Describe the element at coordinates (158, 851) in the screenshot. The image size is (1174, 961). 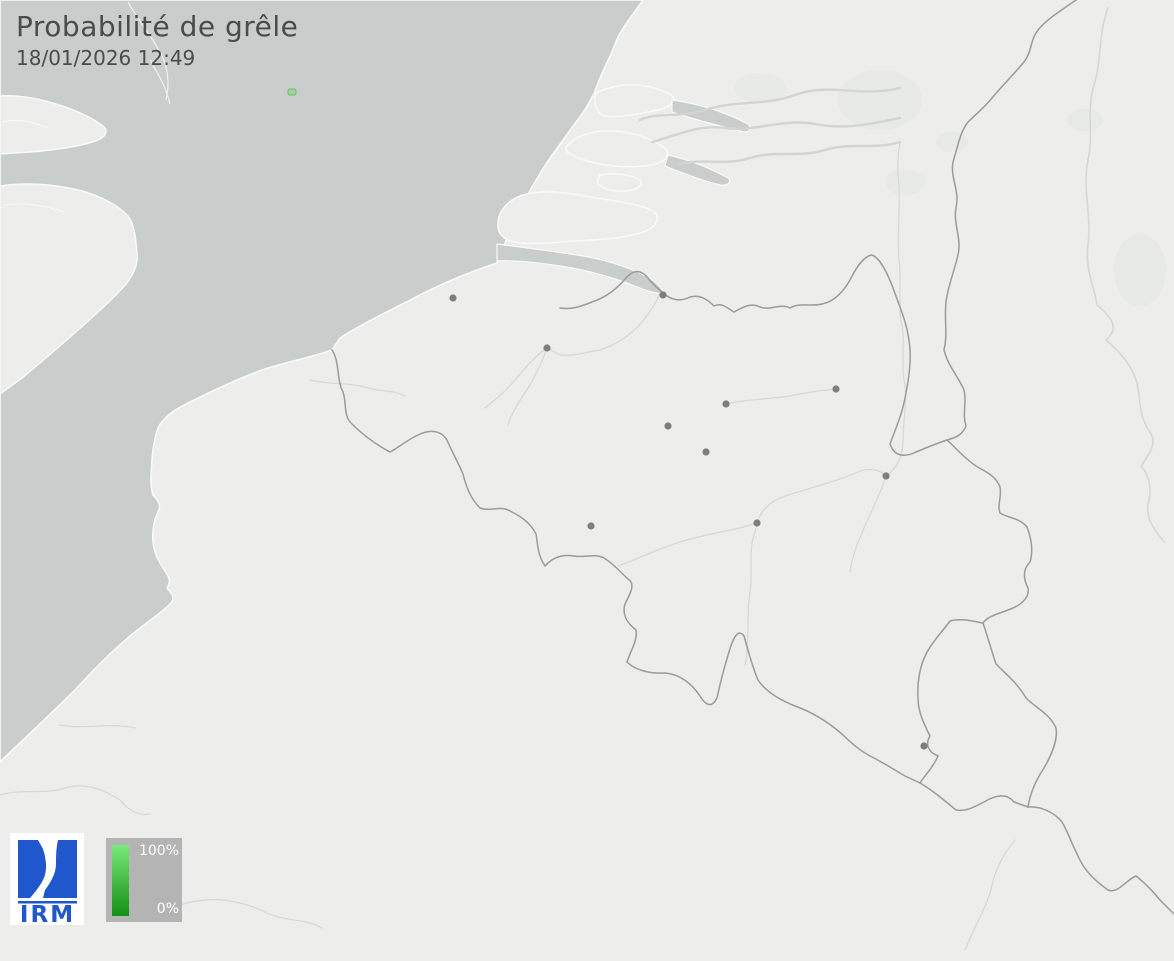
I see `legend-max-label: 100%` at that location.